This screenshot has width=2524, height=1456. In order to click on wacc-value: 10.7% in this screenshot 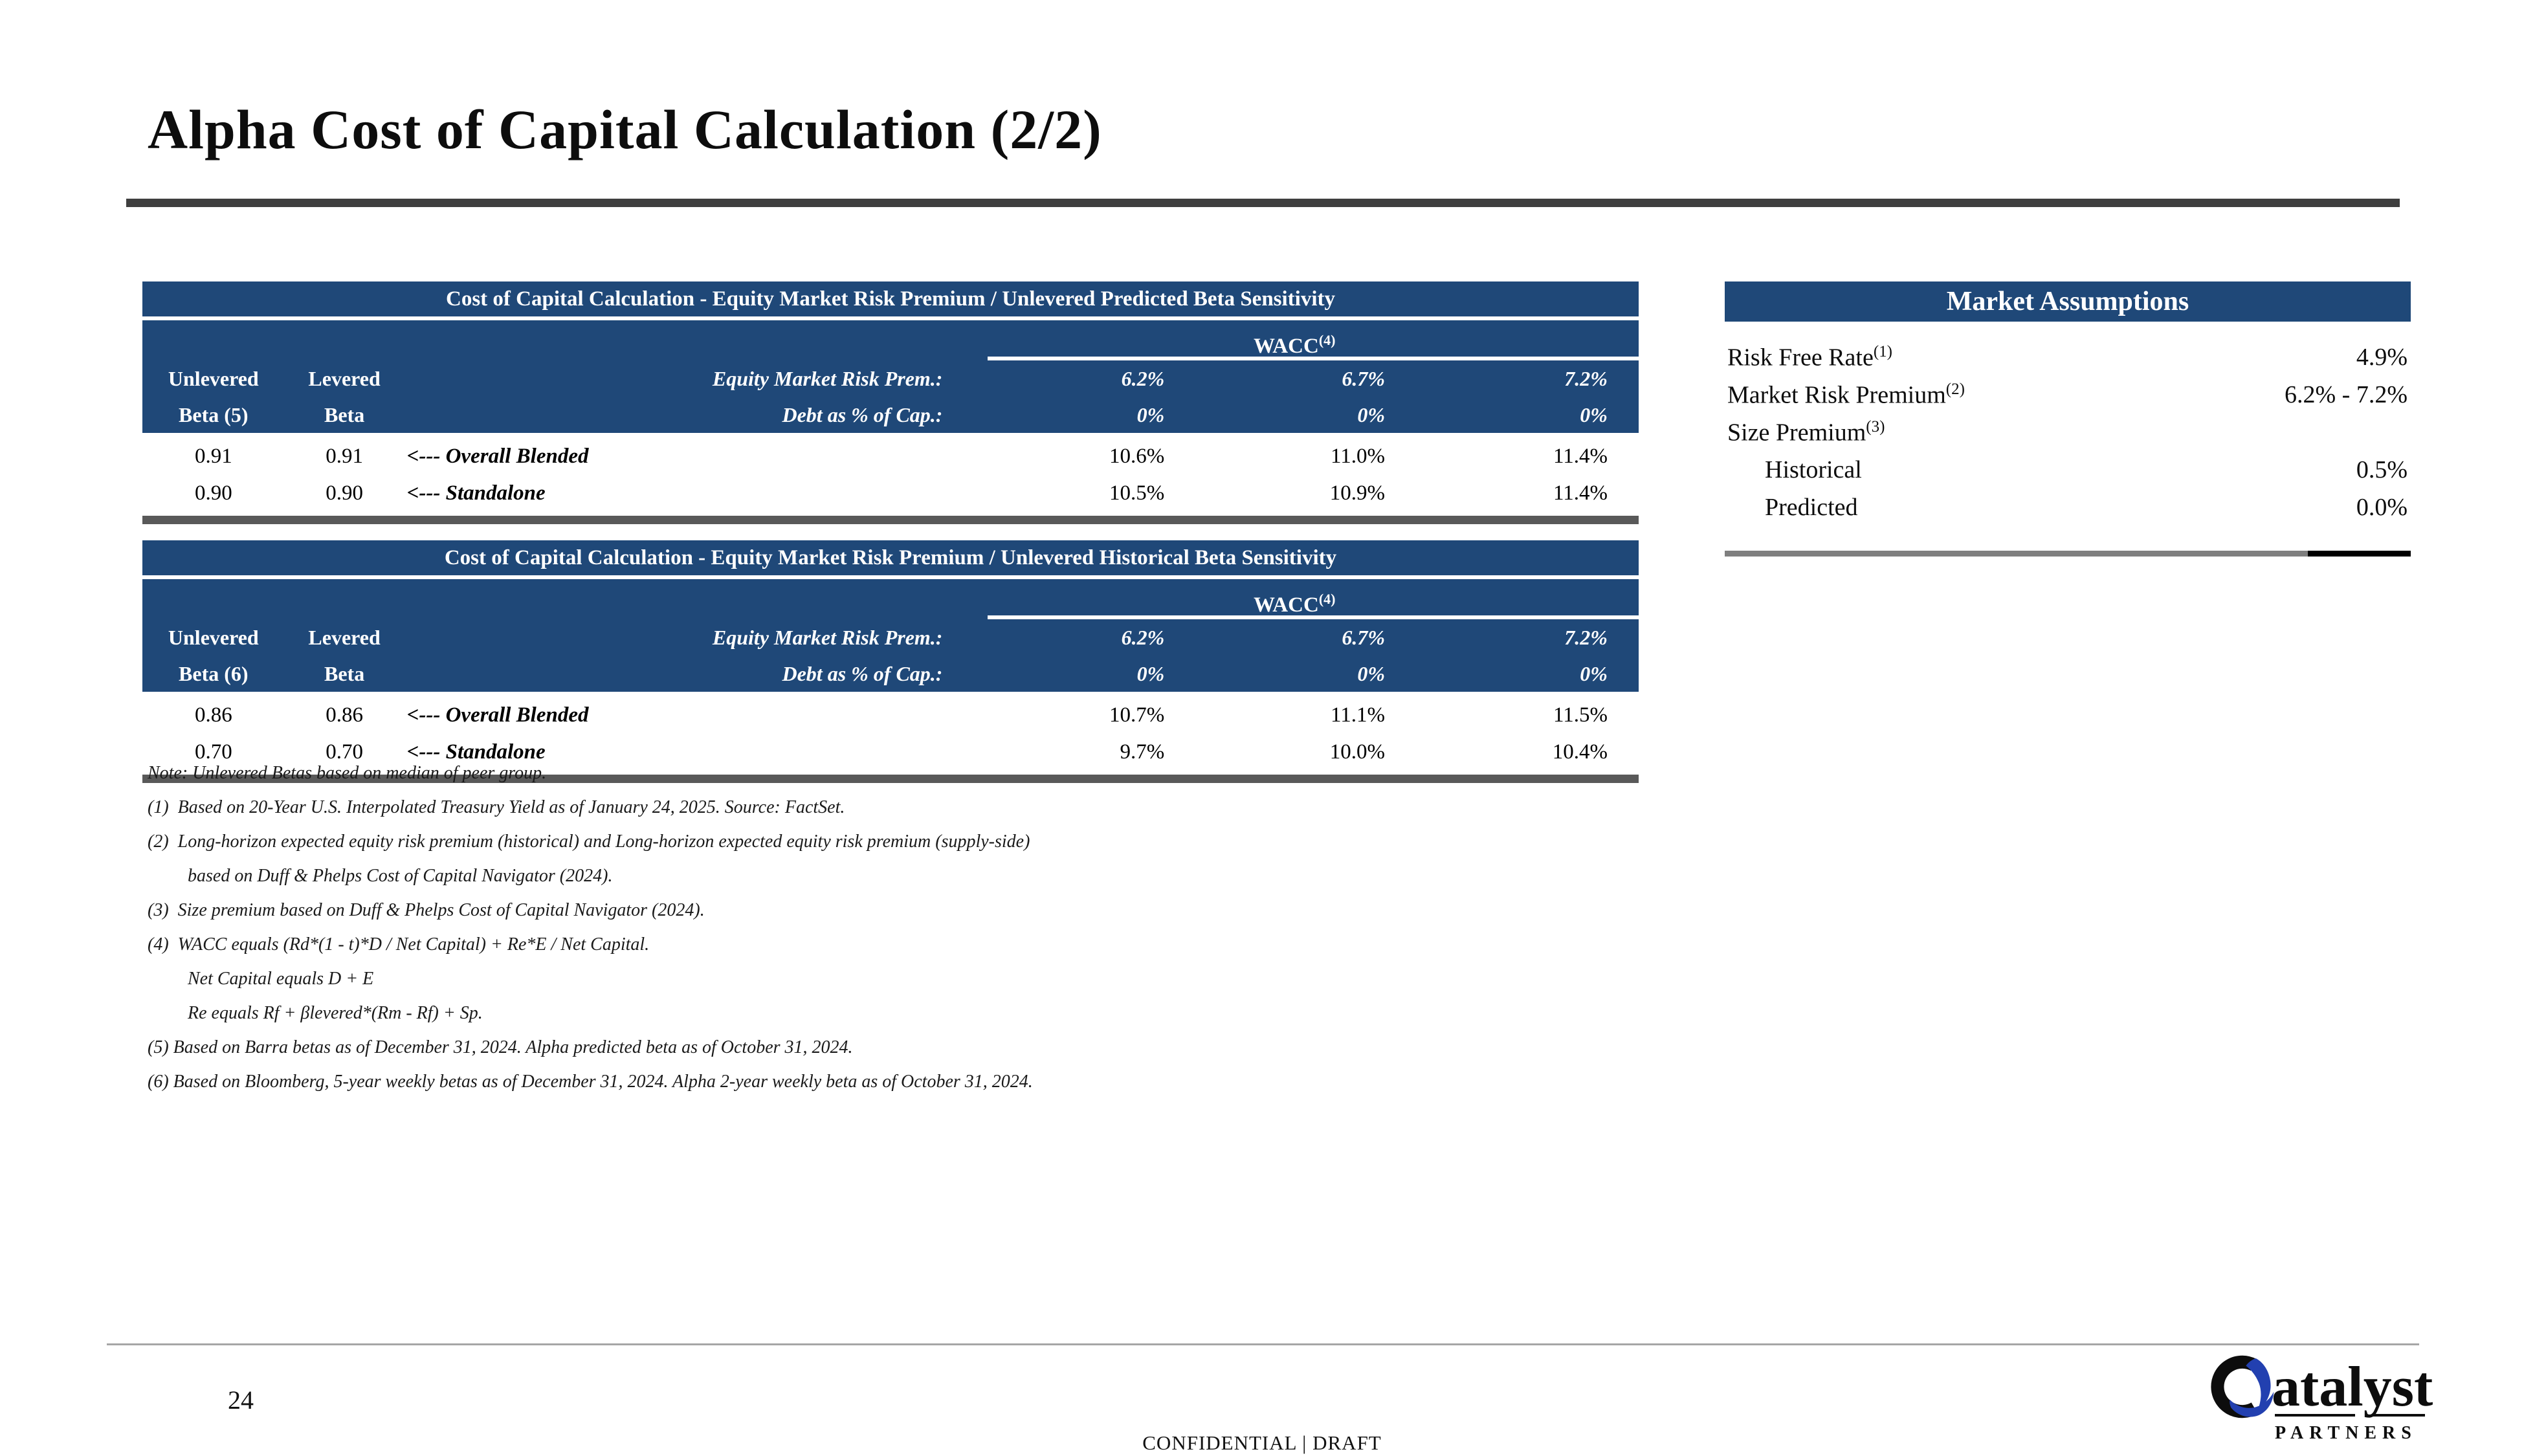, I will do `click(1137, 715)`.